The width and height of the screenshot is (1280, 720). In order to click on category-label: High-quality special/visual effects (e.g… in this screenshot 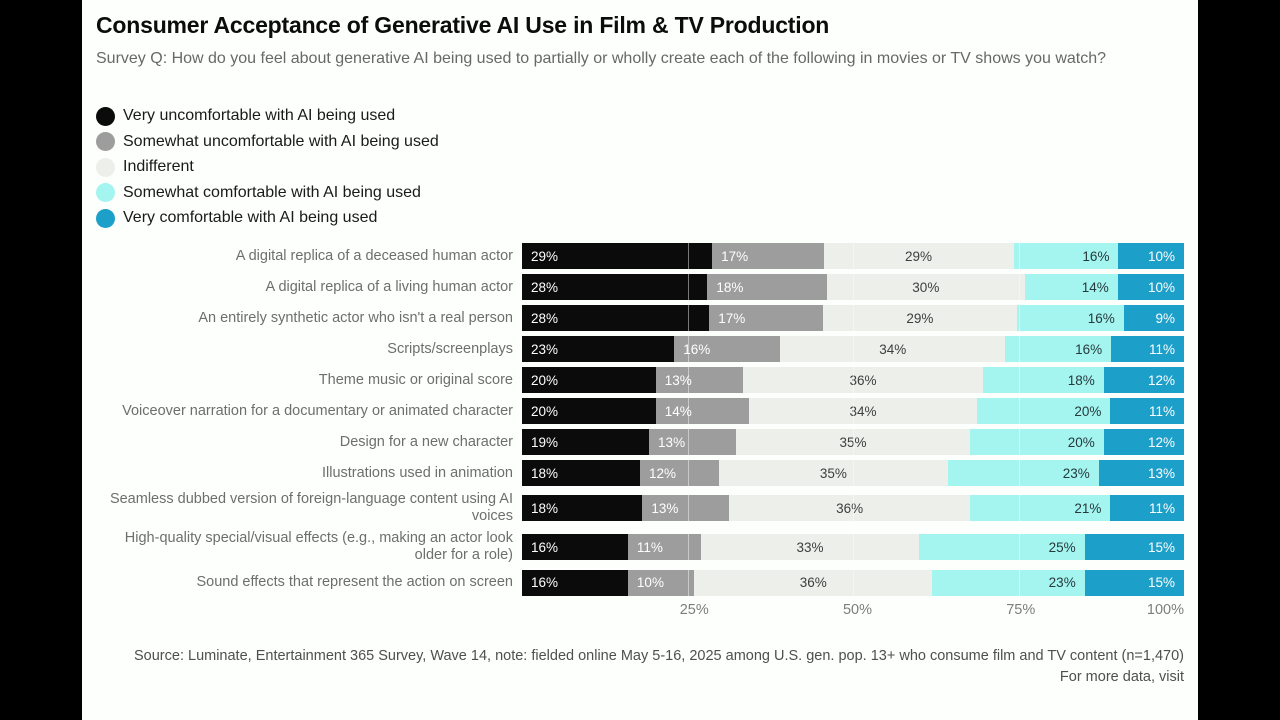, I will do `click(318, 547)`.